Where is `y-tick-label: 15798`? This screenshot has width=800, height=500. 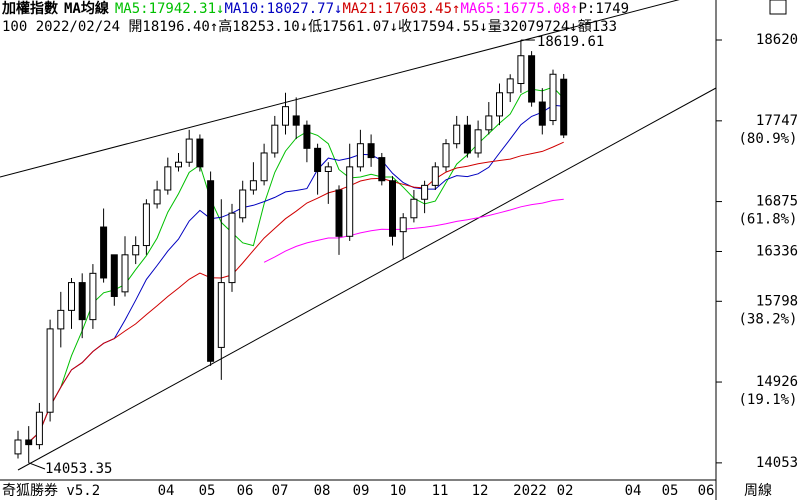 y-tick-label: 15798 is located at coordinates (777, 301).